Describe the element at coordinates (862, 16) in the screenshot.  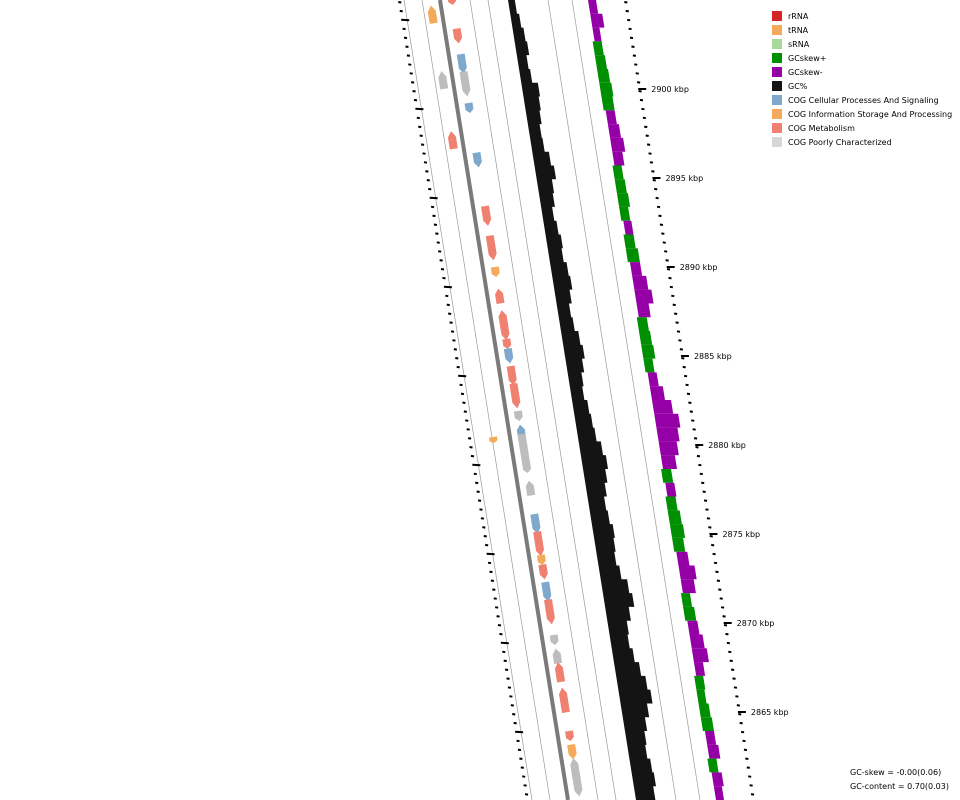
I see `legend-item-rrna: rRNA` at that location.